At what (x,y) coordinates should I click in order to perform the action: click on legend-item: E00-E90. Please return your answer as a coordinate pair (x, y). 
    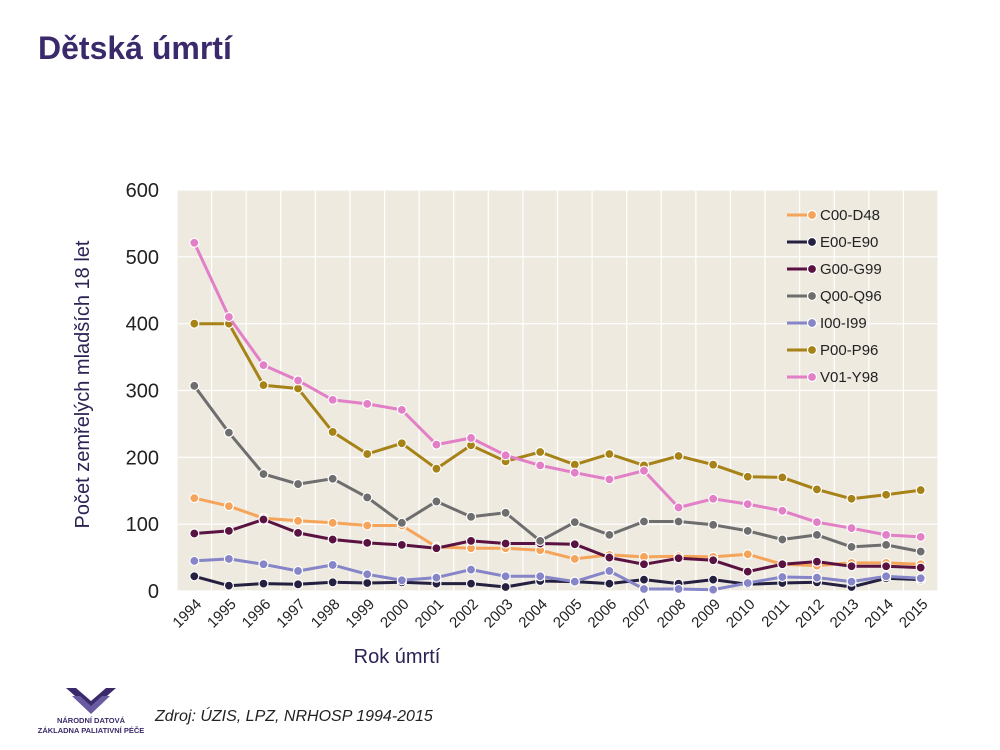
    Looking at the image, I should click on (832, 242).